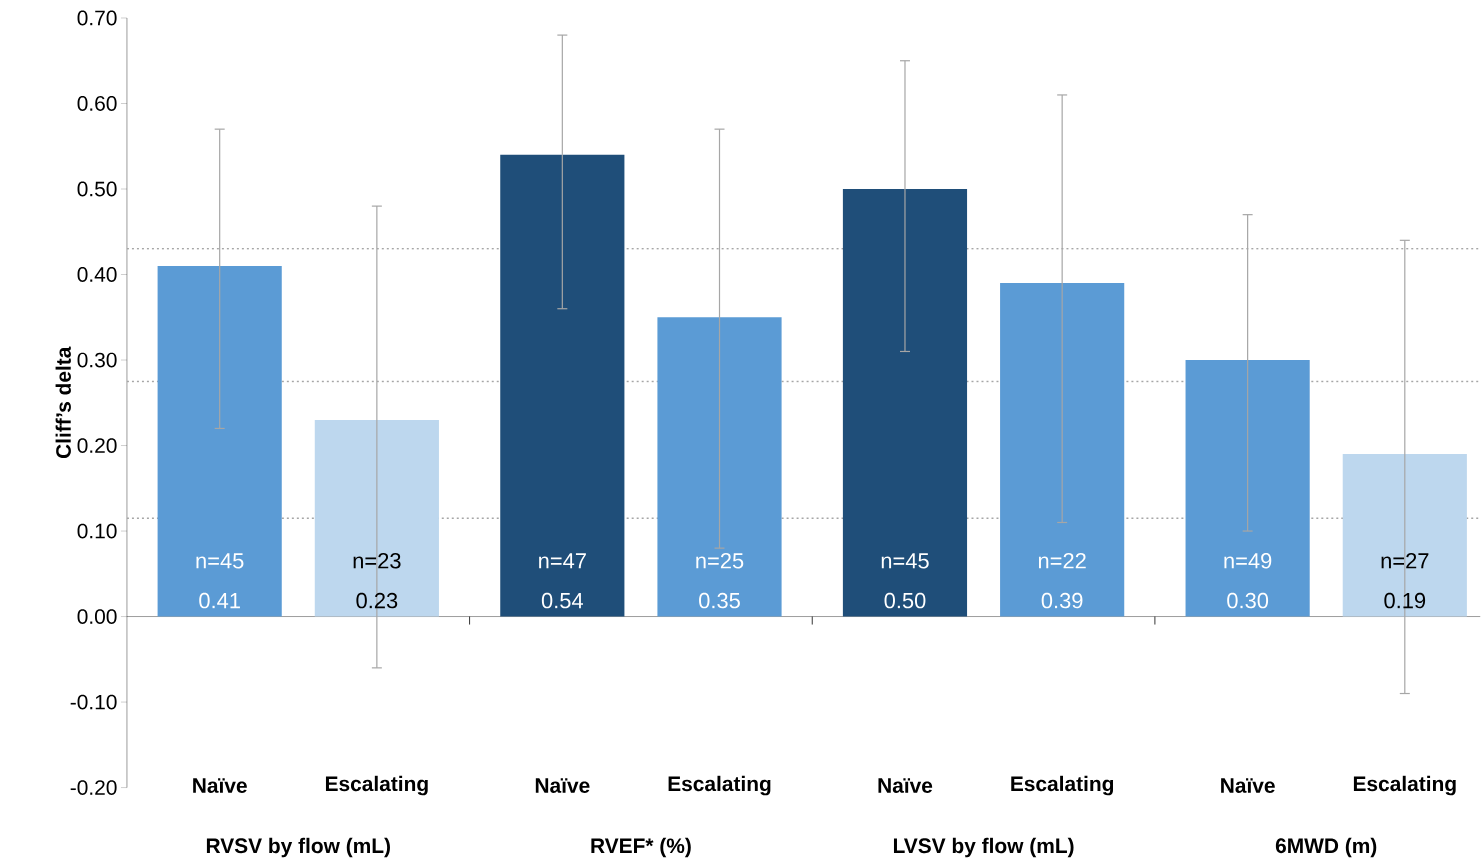 This screenshot has width=1481, height=864. I want to click on text: LVSV by flow (mL), so click(983, 848).